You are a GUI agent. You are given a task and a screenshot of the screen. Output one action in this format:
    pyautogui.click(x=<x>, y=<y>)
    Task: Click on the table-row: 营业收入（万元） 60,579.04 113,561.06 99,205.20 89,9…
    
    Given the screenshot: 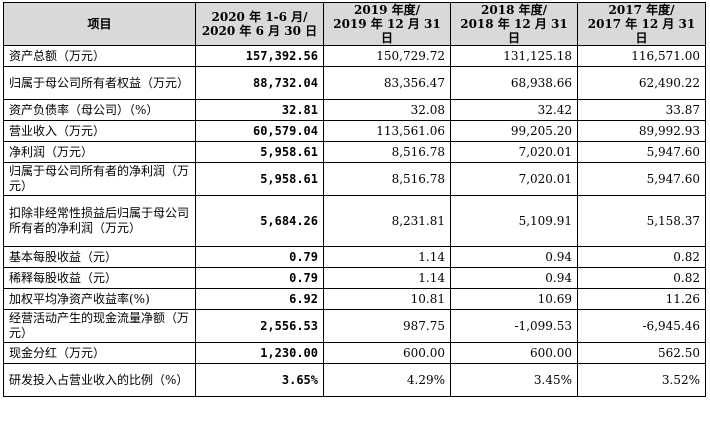 What is the action you would take?
    pyautogui.click(x=354, y=131)
    